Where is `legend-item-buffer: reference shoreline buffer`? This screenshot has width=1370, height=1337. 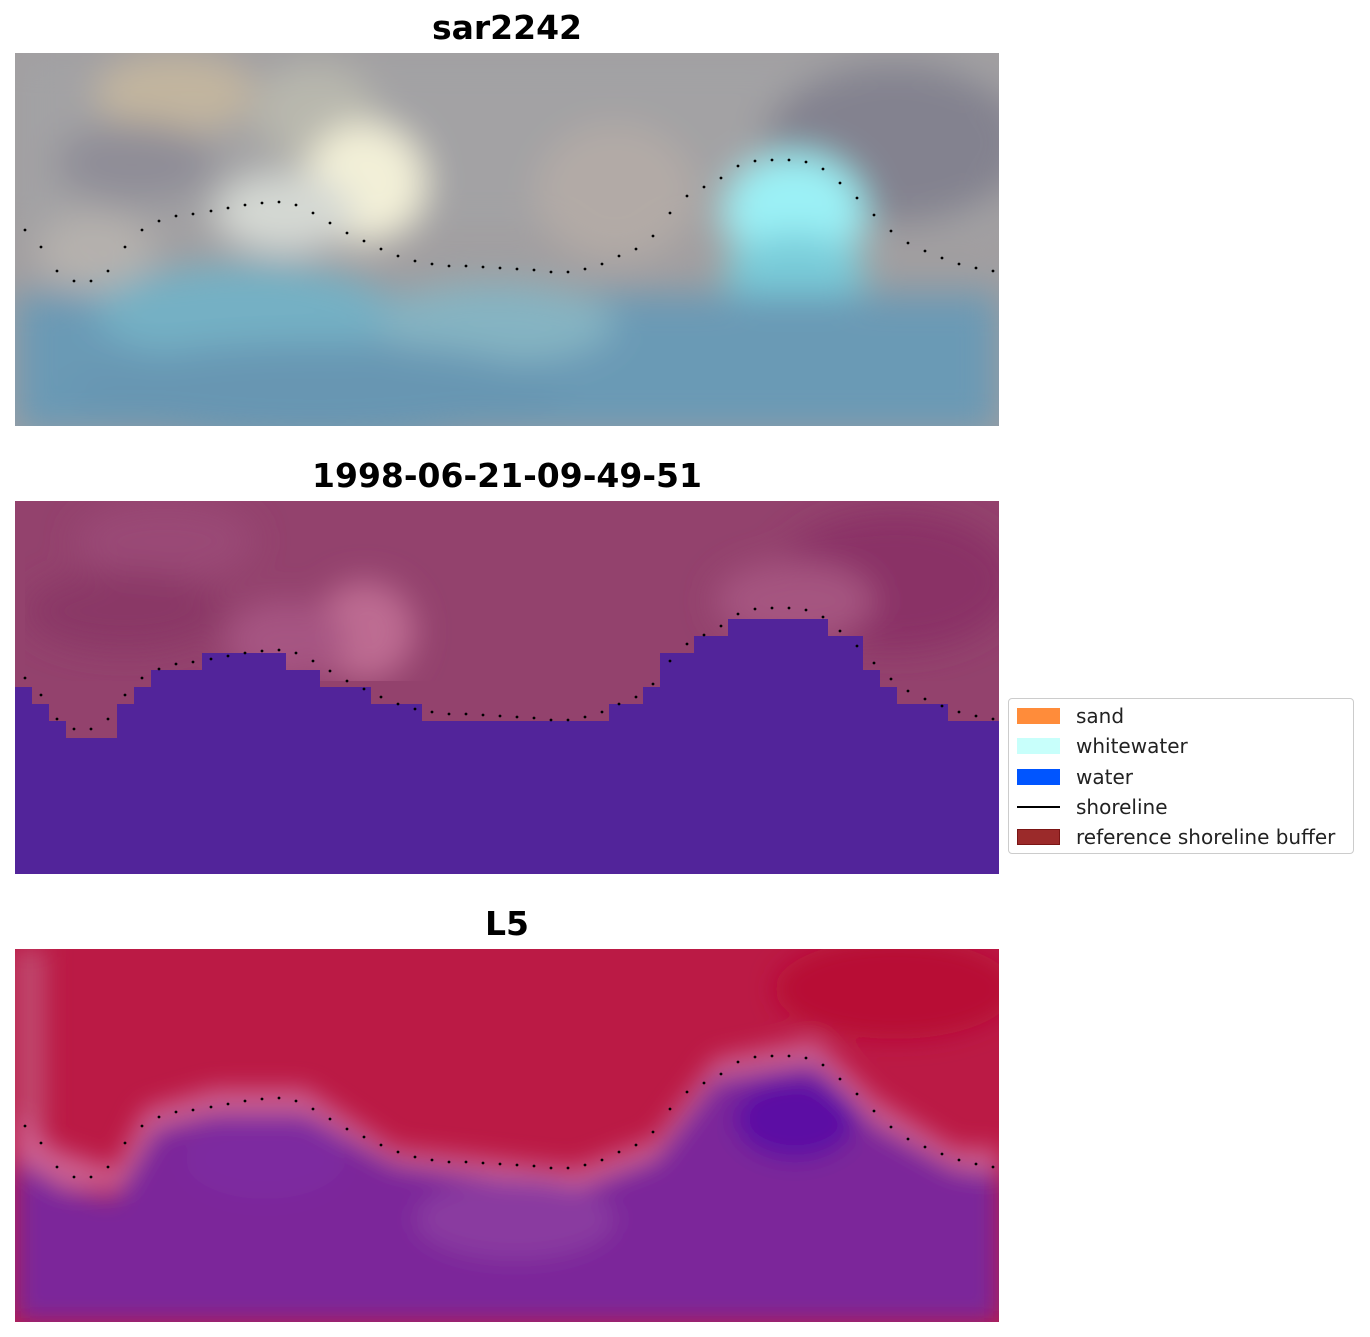 legend-item-buffer: reference shoreline buffer is located at coordinates (1176, 837).